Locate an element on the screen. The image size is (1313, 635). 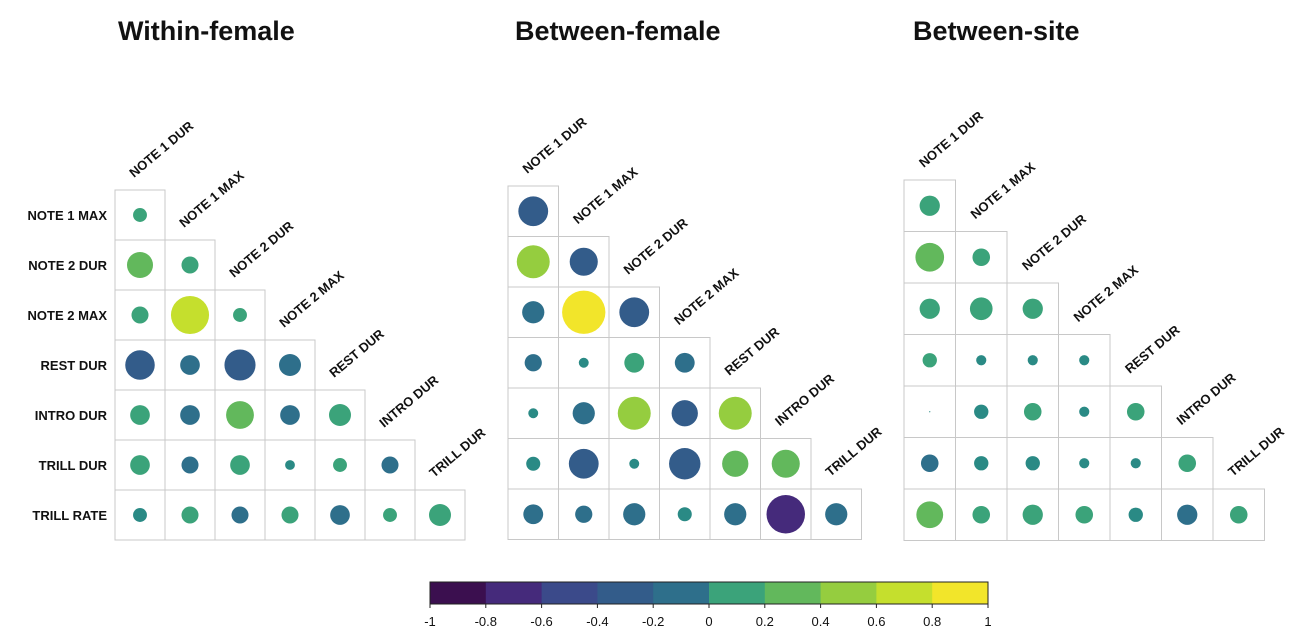
column-label: INTRO DUR is located at coordinates (408, 401).